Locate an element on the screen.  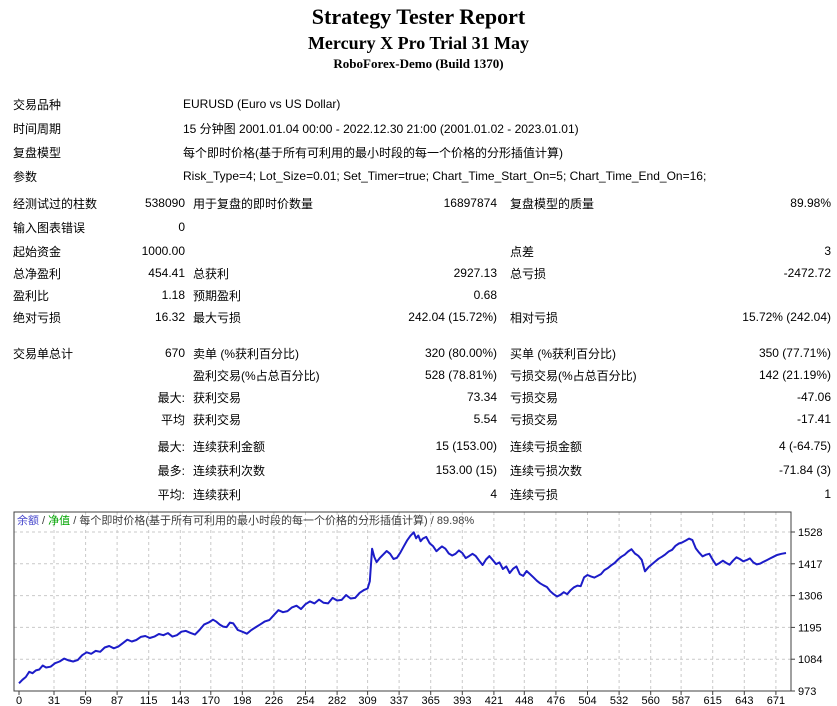
gross-profit-value: 2927.13 is located at coordinates (475, 273).